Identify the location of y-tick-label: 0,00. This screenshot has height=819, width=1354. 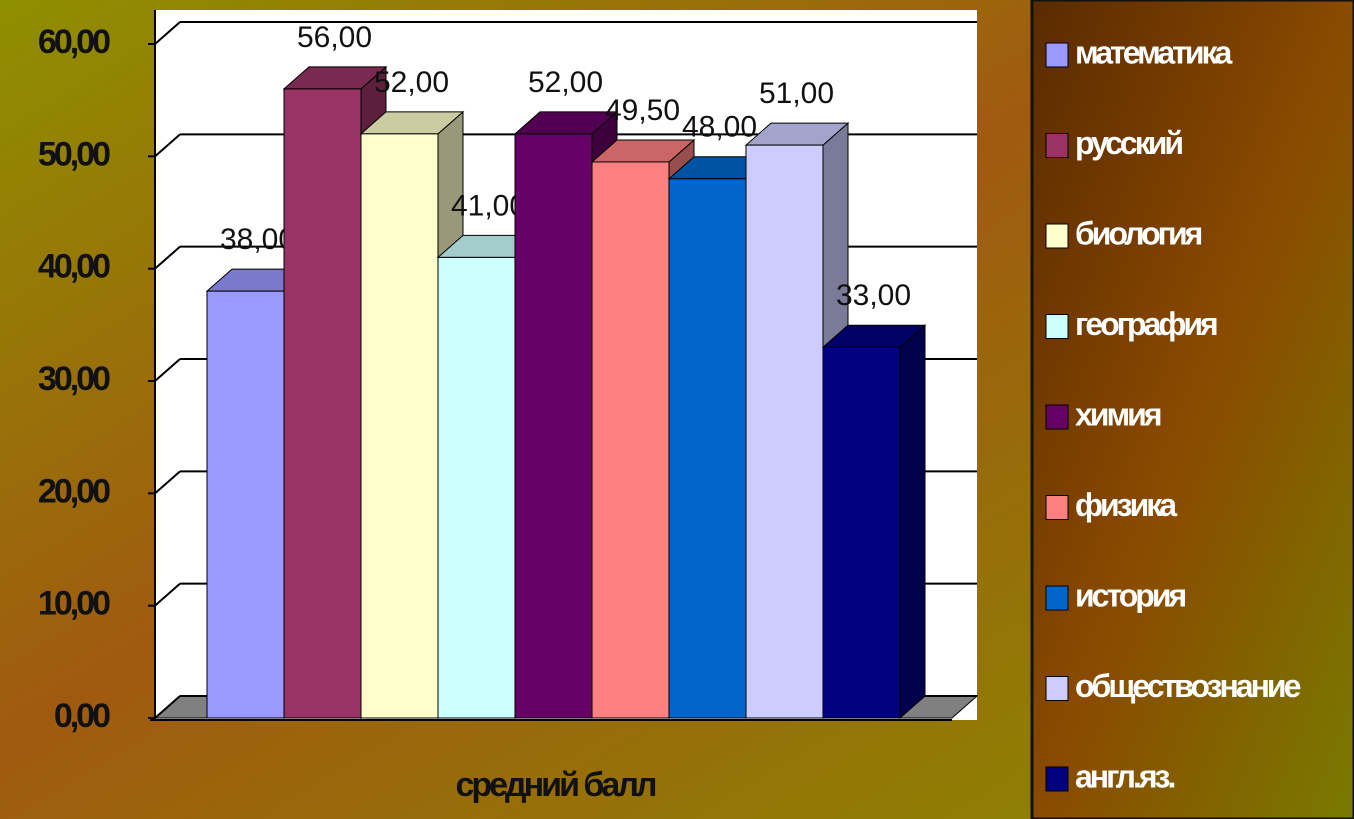
(82, 716).